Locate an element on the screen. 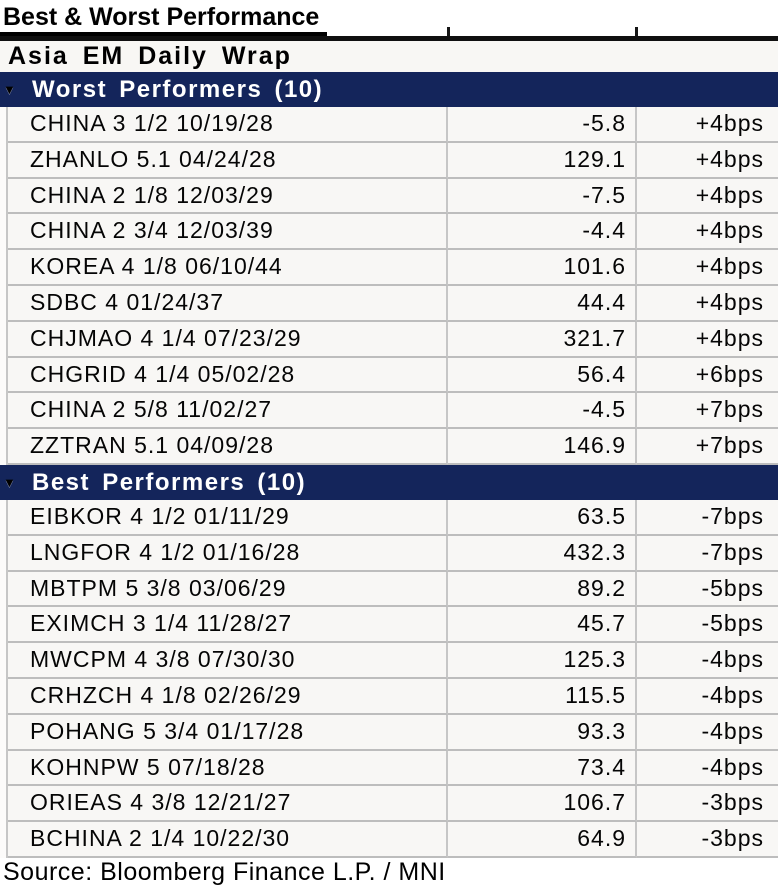 This screenshot has height=889, width=778. bond-name-cell: CHJMAO 4 1/4 07/23/29 is located at coordinates (228, 339).